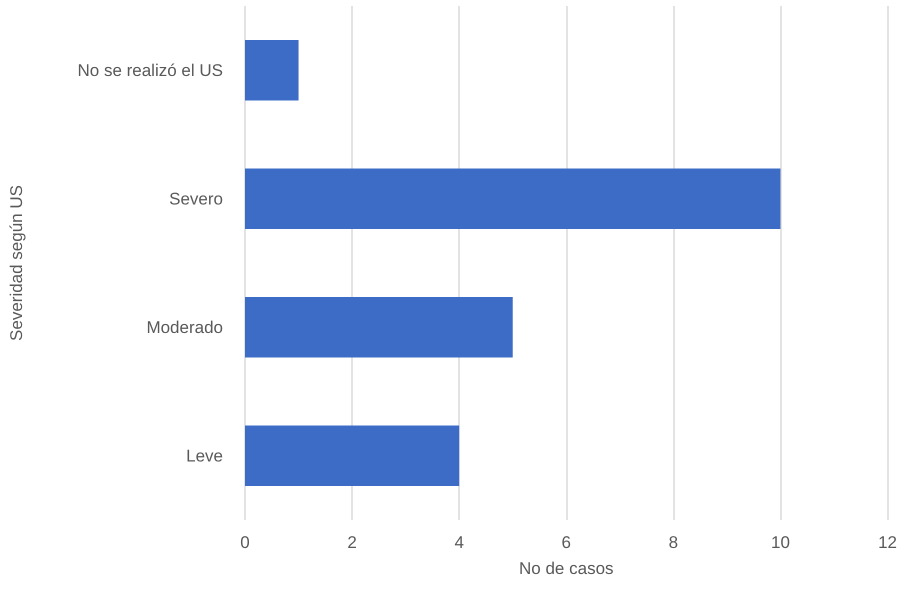 This screenshot has width=900, height=598. I want to click on x-tick-label: 2, so click(352, 542).